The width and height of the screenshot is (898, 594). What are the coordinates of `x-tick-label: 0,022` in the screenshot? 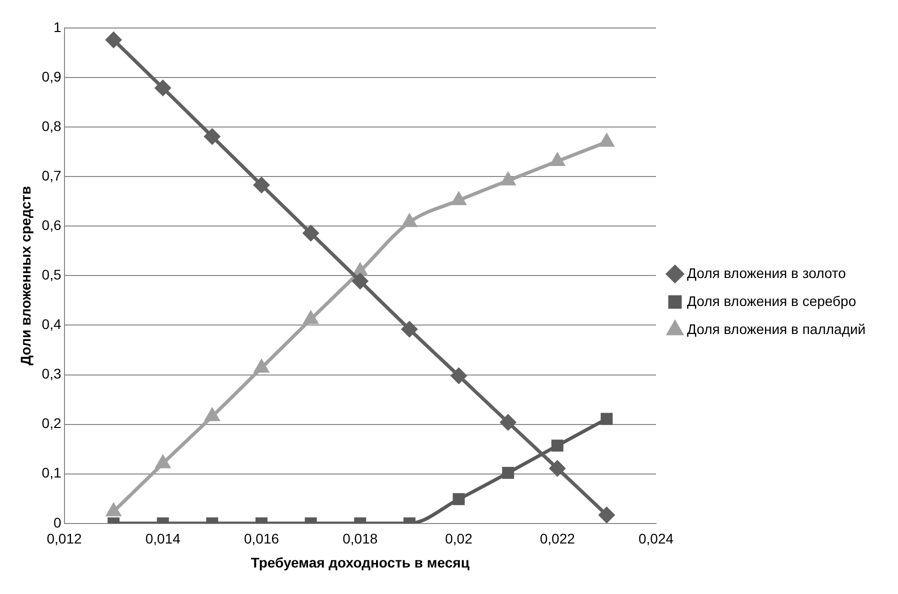 It's located at (558, 538).